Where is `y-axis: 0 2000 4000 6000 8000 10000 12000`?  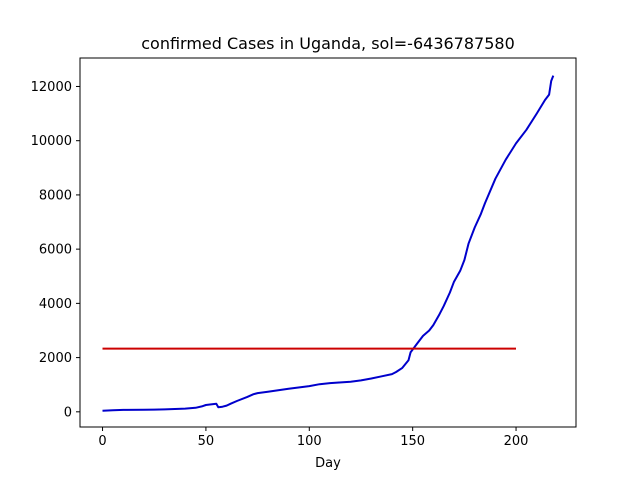
y-axis: 0 2000 4000 6000 8000 10000 12000 is located at coordinates (55, 250).